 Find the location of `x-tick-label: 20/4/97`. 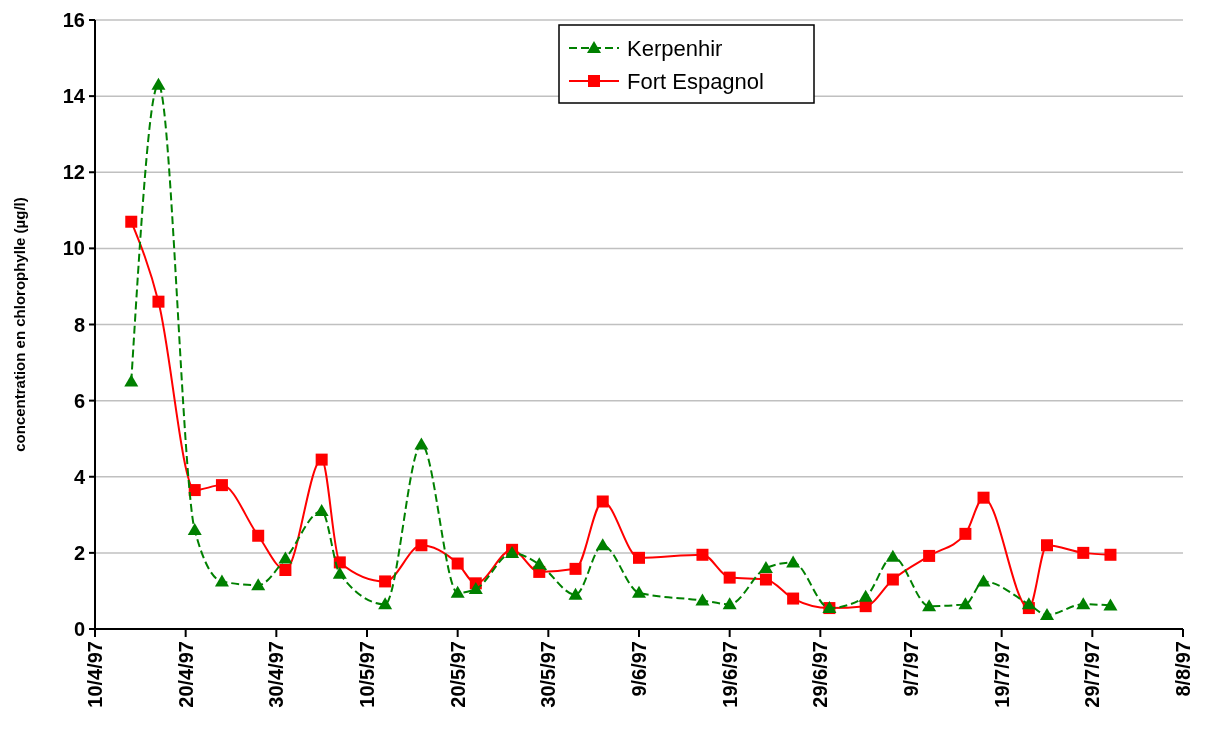

x-tick-label: 20/4/97 is located at coordinates (185, 674).